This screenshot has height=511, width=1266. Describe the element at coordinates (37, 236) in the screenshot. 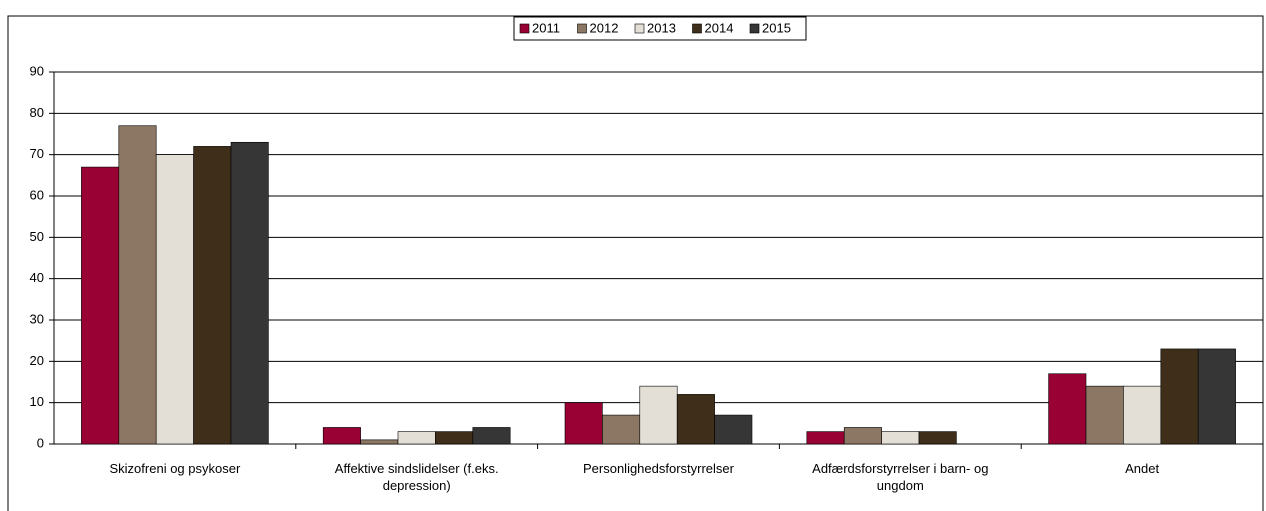

I see `y-tick-label: 50` at that location.